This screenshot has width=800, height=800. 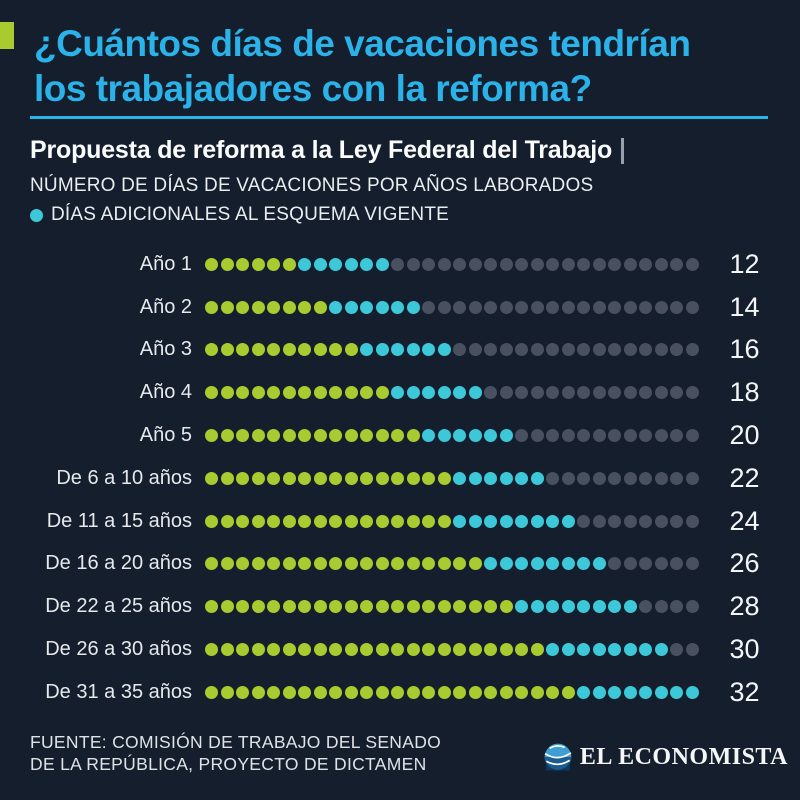 I want to click on chart-row: Año 4 18, so click(x=400, y=392).